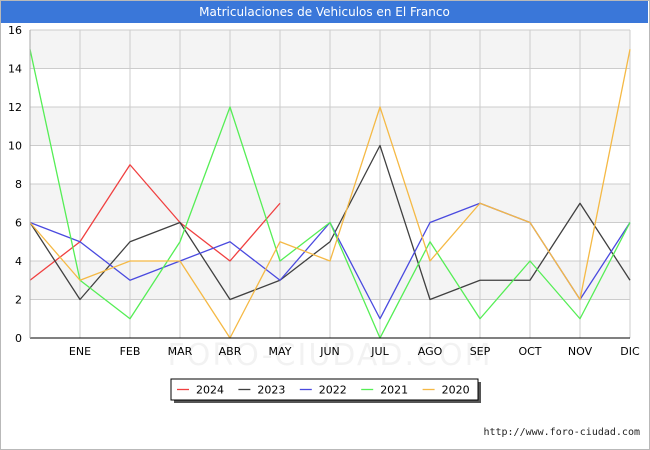 This screenshot has height=450, width=650. Describe the element at coordinates (394, 390) in the screenshot. I see `legend-label-2021: 2021` at that location.